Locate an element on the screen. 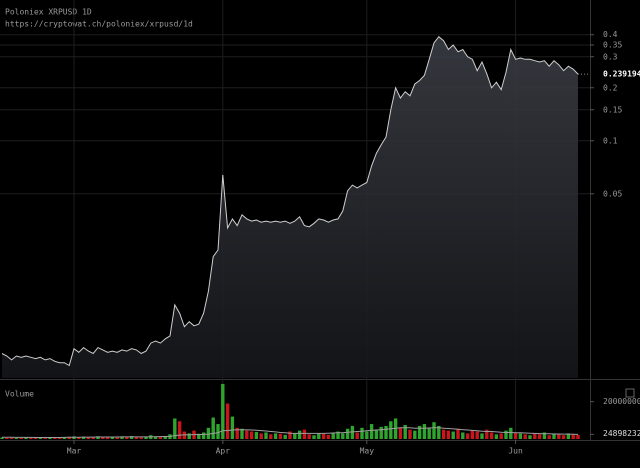 This screenshot has height=468, width=640. y-tick-label: 0.3 is located at coordinates (610, 56).